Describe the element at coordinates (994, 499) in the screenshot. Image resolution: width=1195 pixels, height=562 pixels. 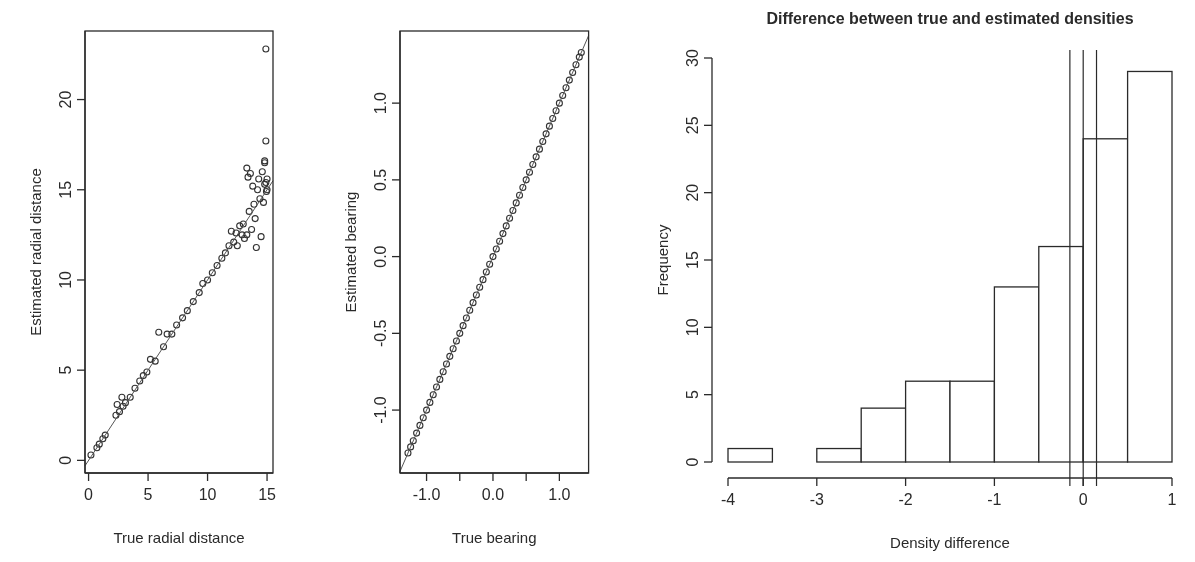
I see `x-tick-label: -1` at that location.